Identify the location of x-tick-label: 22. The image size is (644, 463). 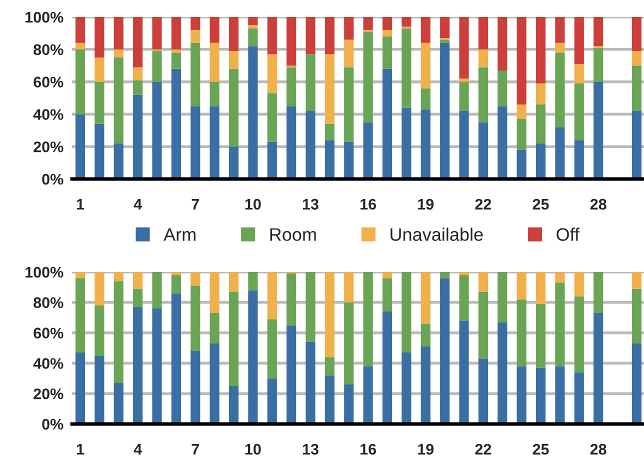
(483, 204).